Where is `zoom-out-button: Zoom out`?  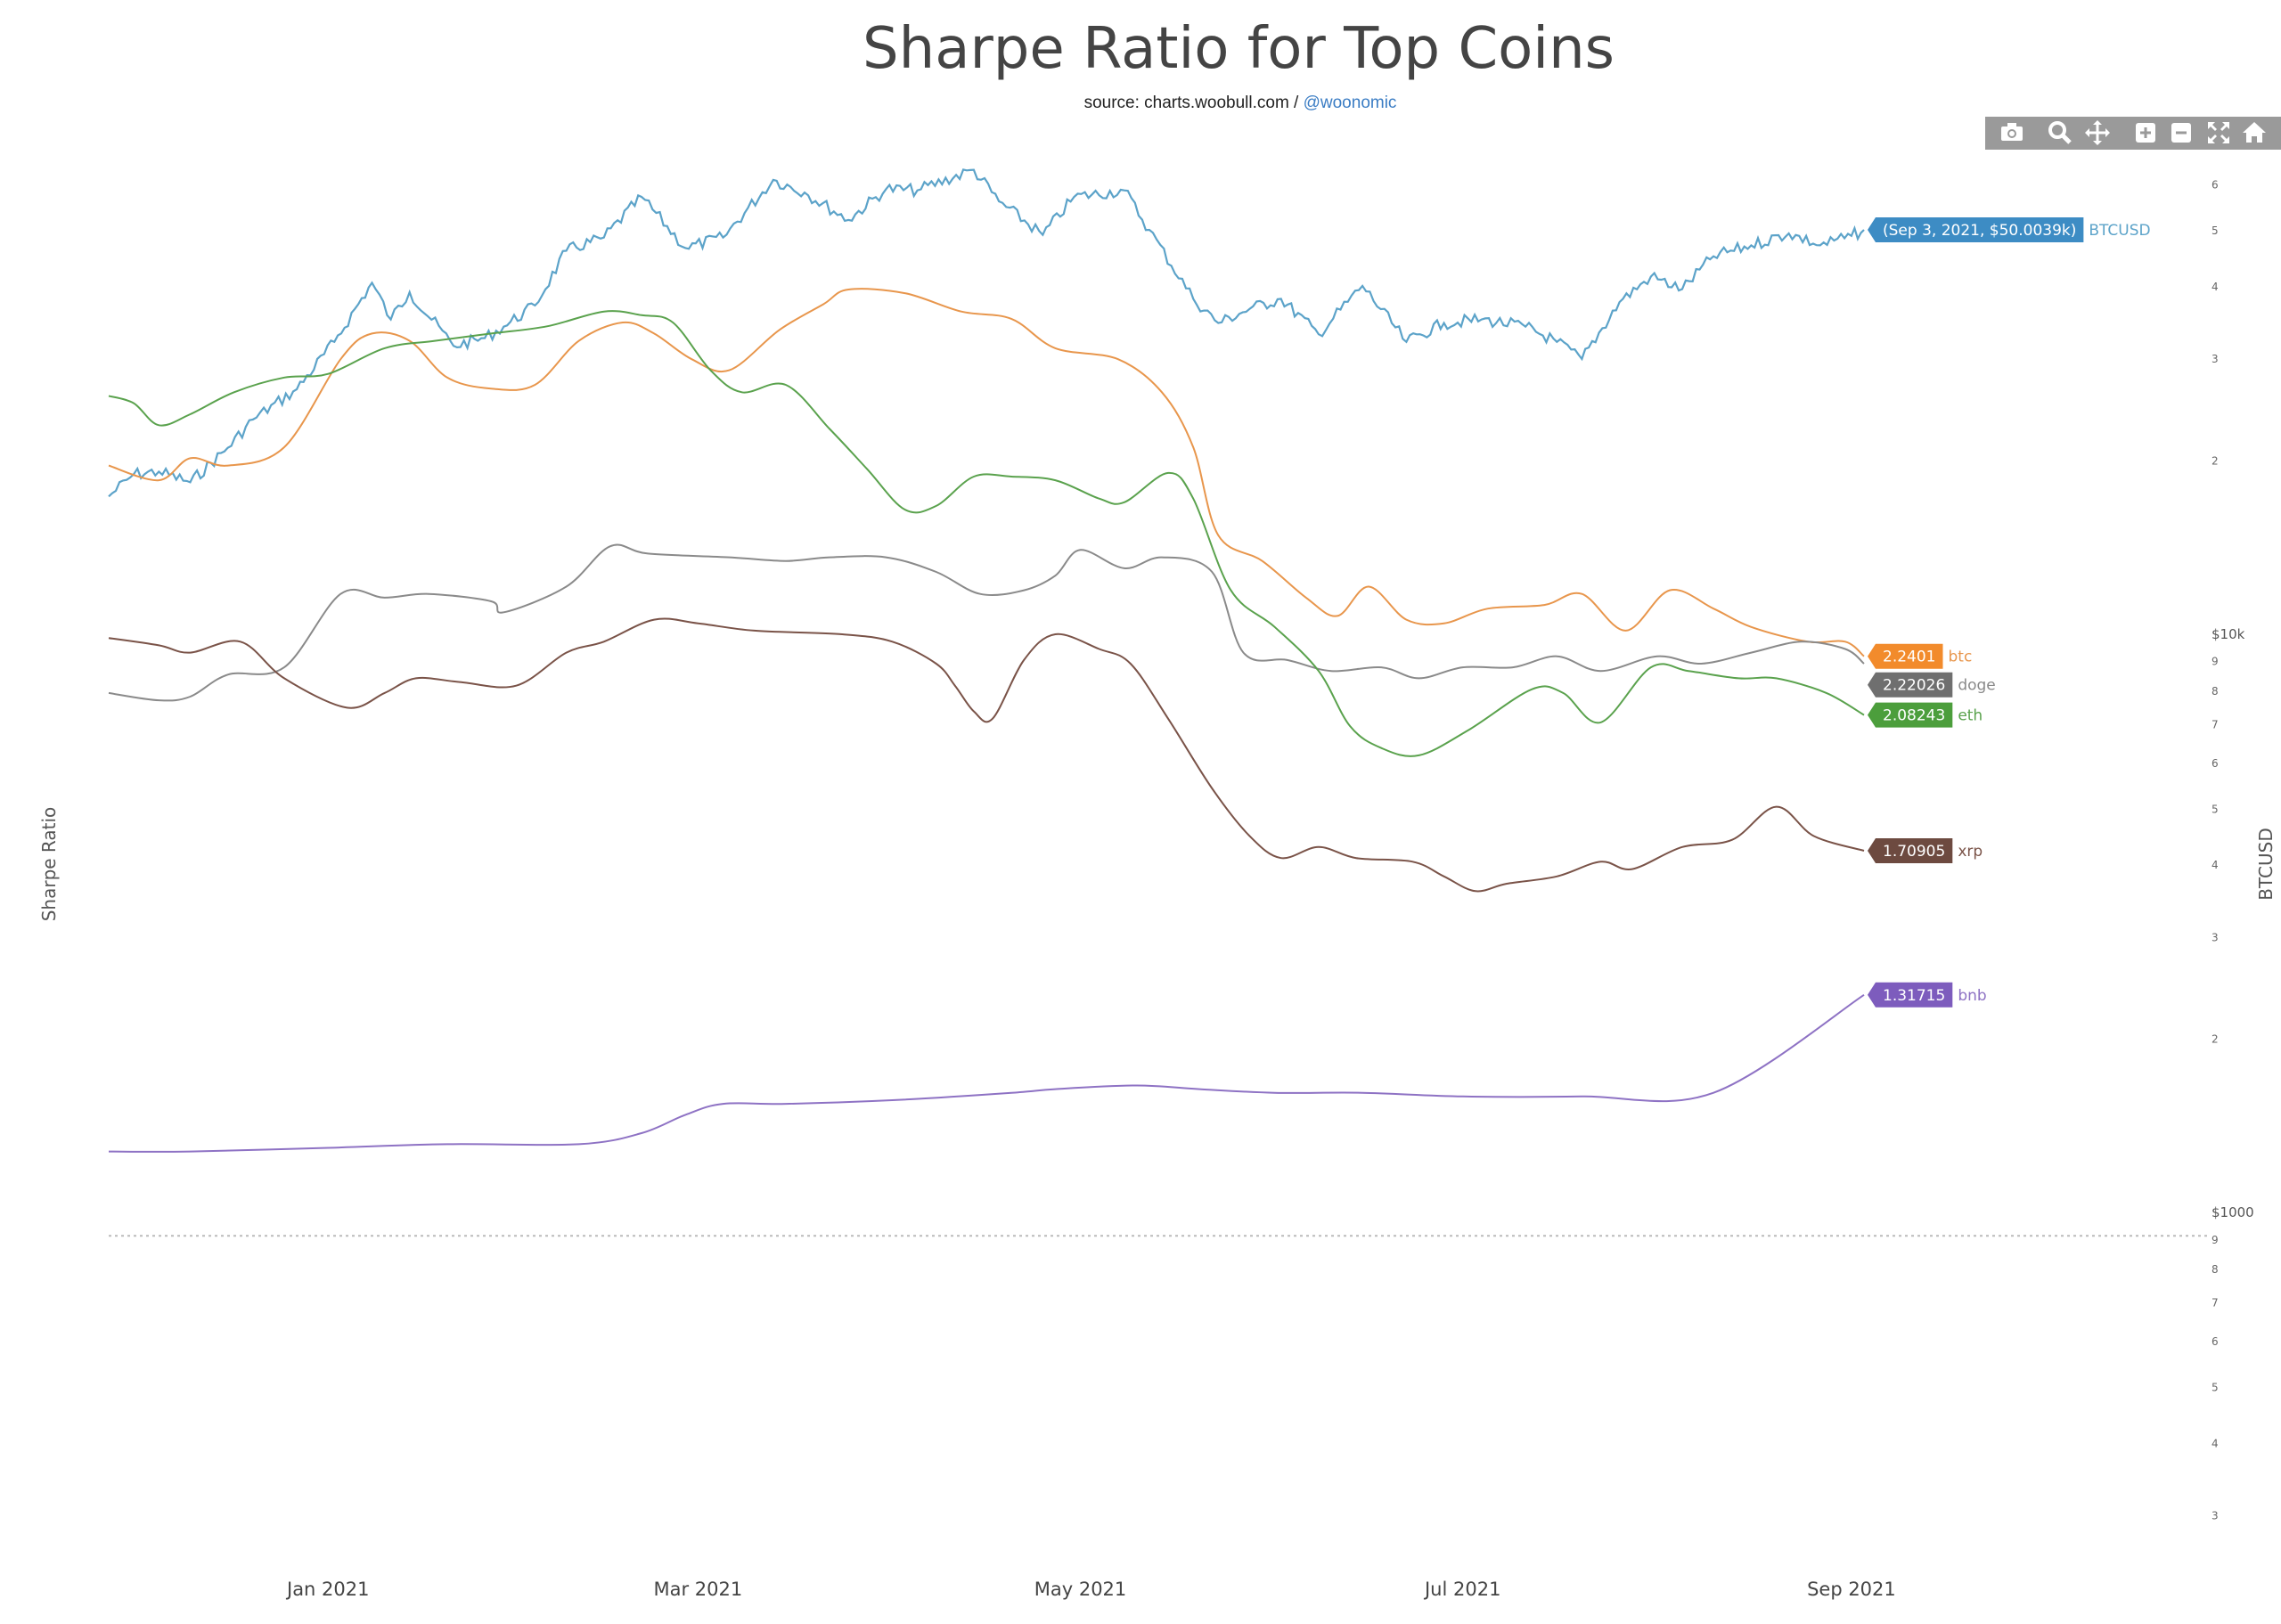 zoom-out-button: Zoom out is located at coordinates (2181, 133).